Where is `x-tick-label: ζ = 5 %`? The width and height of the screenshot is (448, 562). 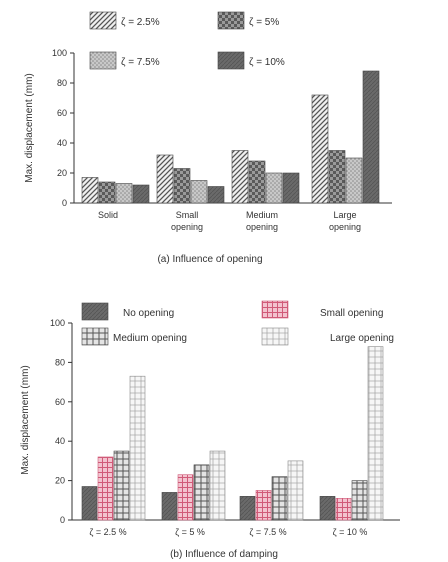 x-tick-label: ζ = 5 % is located at coordinates (190, 532).